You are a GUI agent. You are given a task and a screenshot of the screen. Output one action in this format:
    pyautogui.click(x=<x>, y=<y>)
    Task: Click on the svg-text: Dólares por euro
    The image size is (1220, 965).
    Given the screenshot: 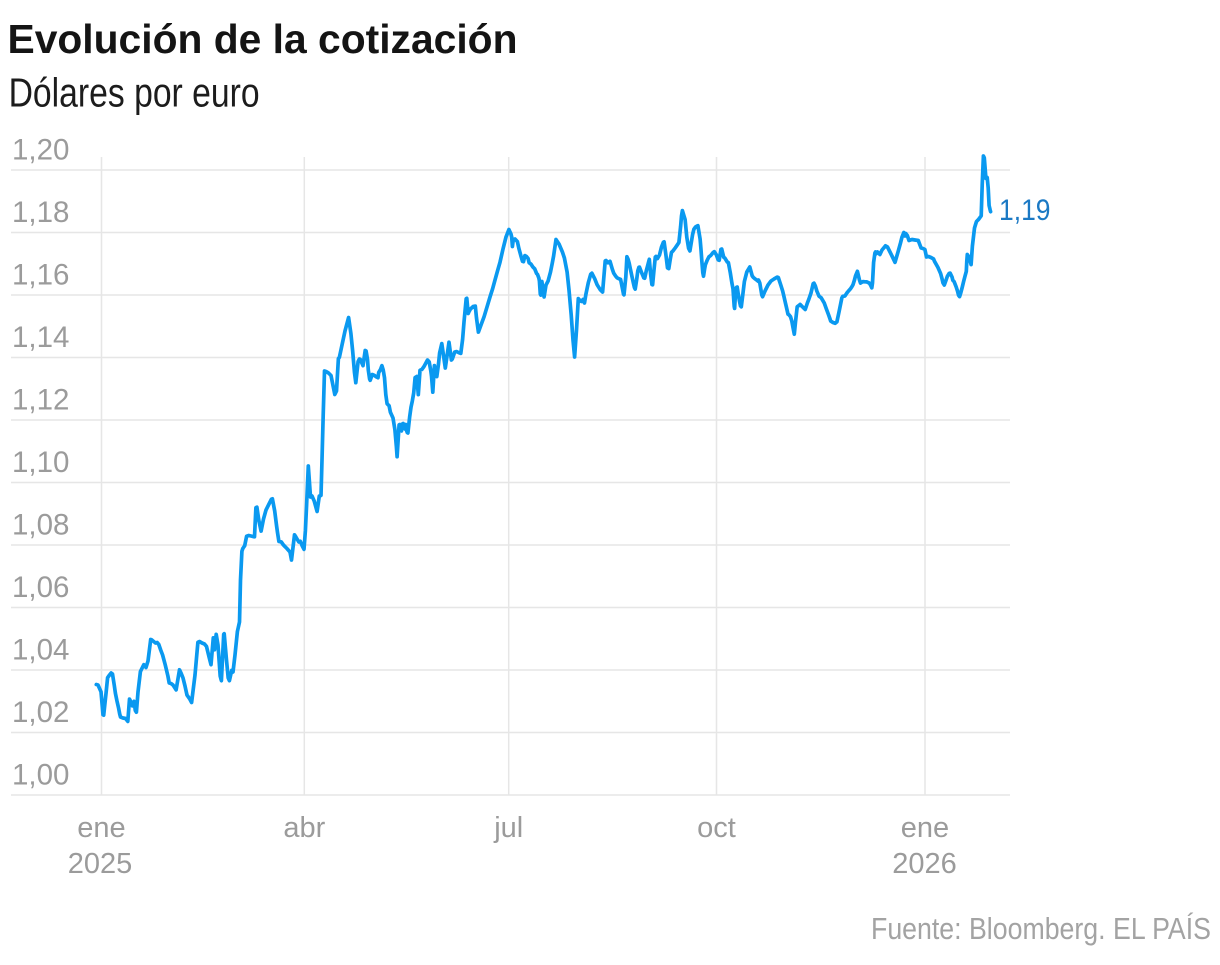 What is the action you would take?
    pyautogui.click(x=134, y=92)
    